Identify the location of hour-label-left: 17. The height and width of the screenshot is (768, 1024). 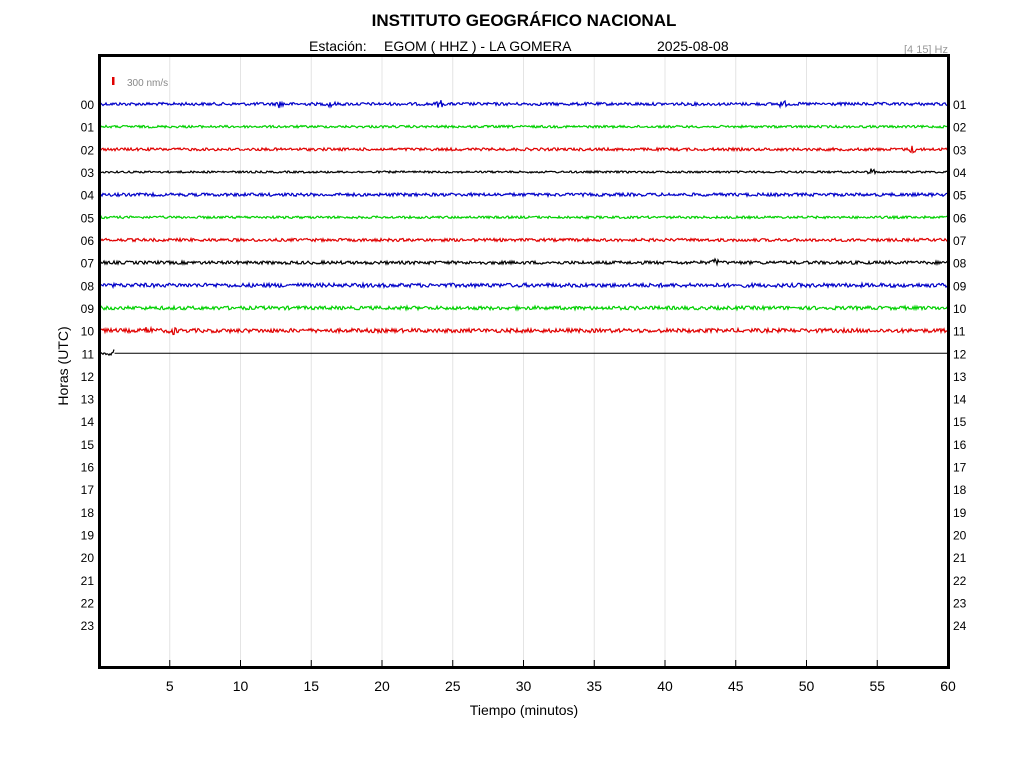
(88, 490).